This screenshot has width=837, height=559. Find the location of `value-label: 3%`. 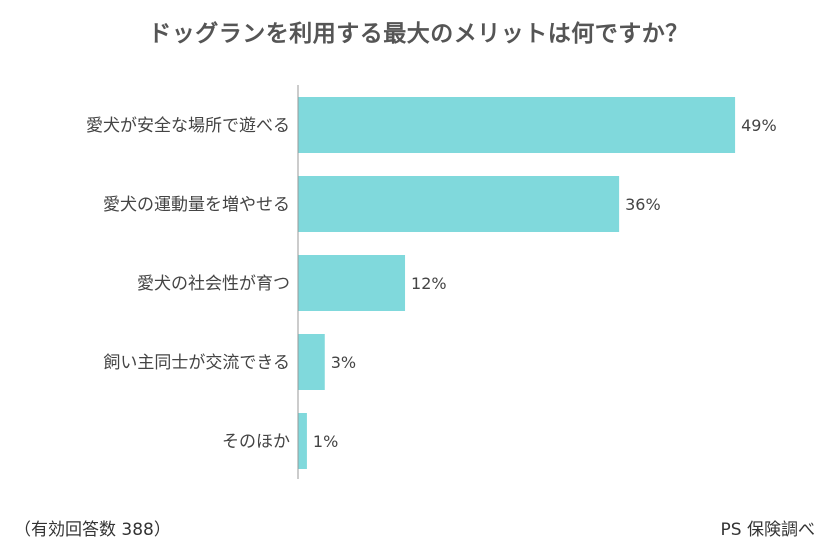

value-label: 3% is located at coordinates (343, 362).